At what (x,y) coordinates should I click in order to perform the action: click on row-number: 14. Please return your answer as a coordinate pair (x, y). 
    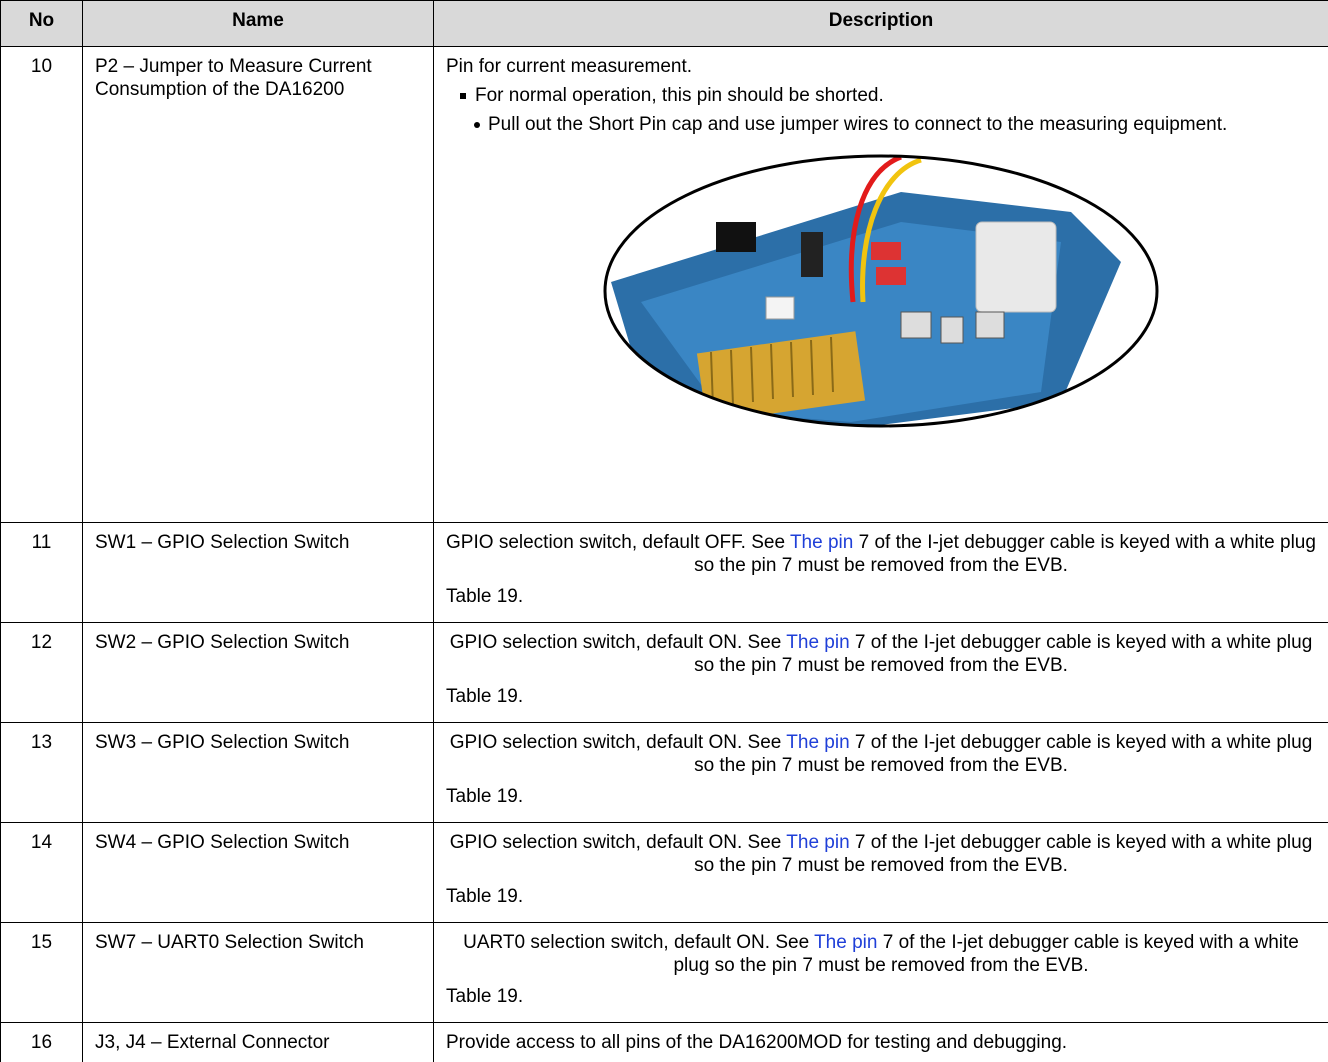
    Looking at the image, I should click on (41, 872).